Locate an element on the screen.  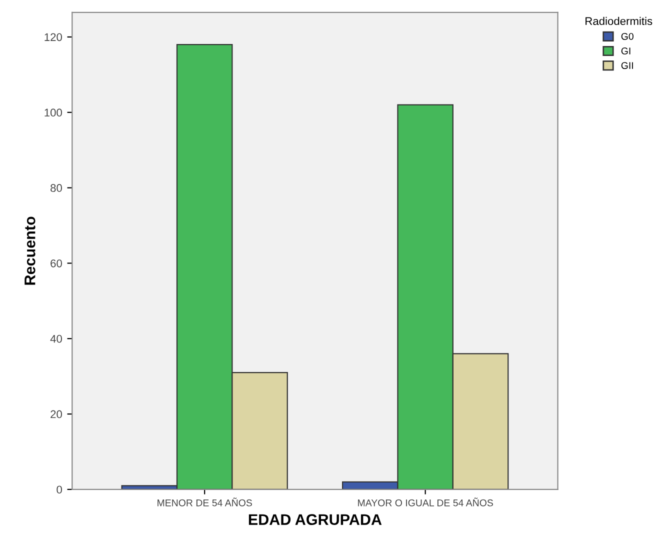
y-axis-title: Recuento is located at coordinates (30, 250).